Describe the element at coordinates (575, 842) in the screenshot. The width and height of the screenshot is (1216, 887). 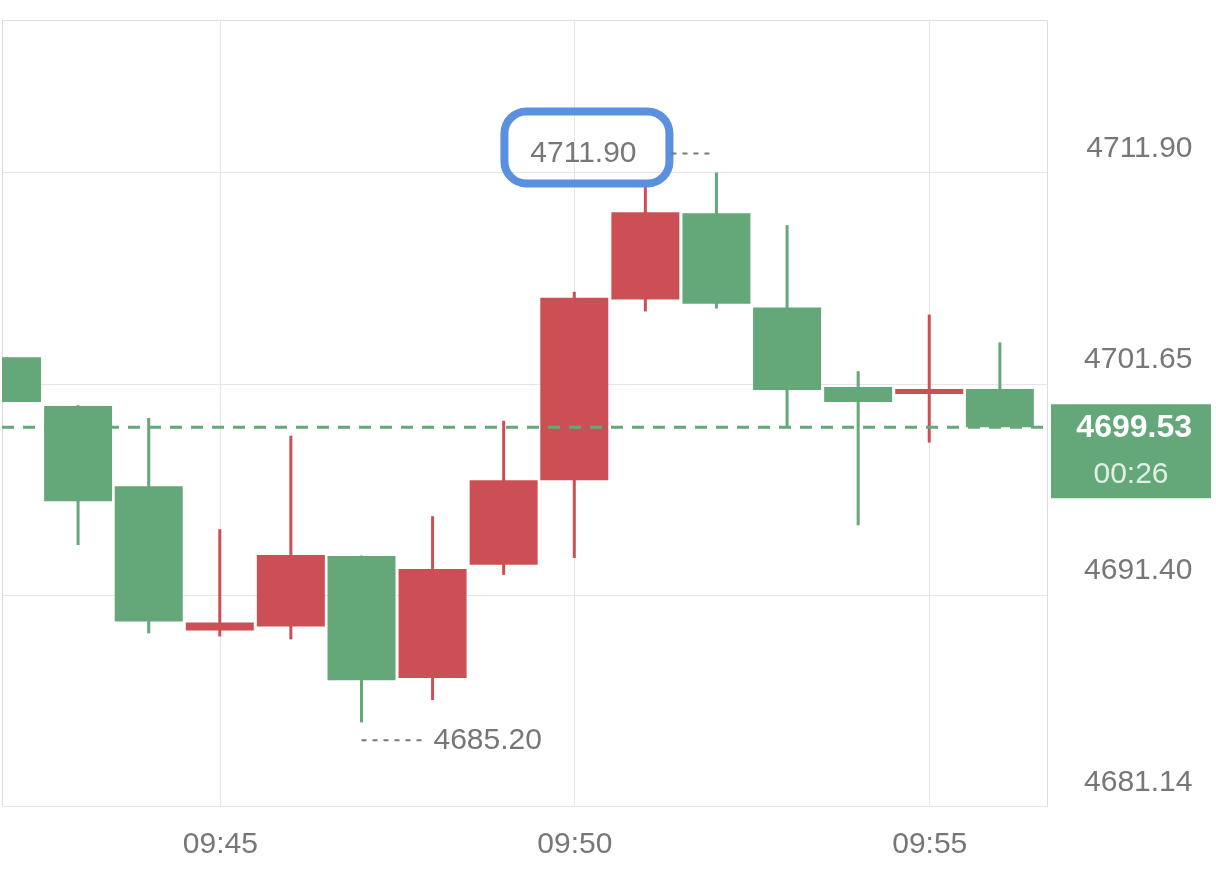
I see `x-tick-label: 09:50` at that location.